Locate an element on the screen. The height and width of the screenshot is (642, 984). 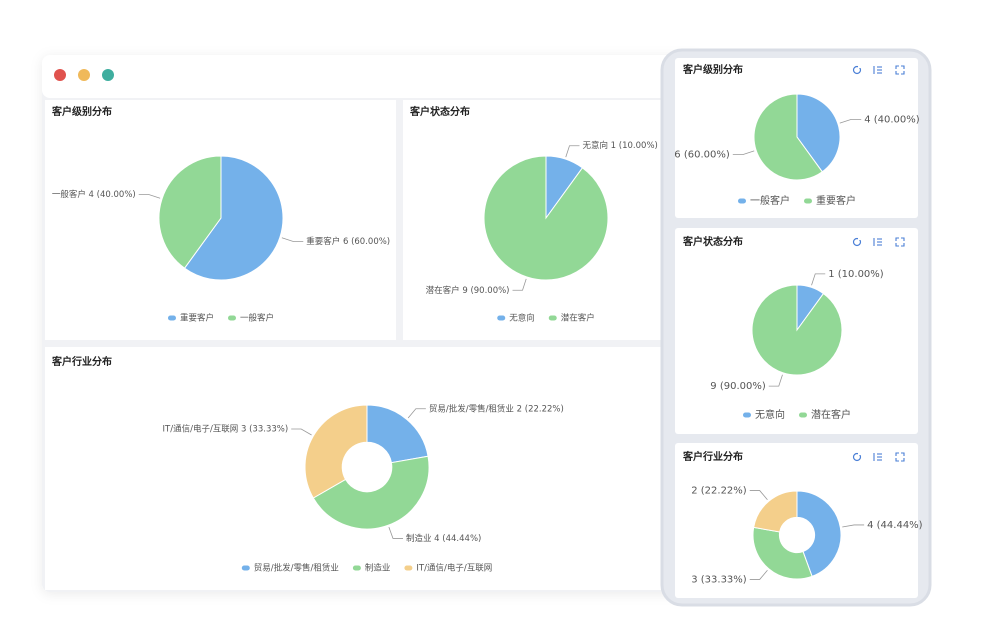
window-titlebar is located at coordinates (372, 76).